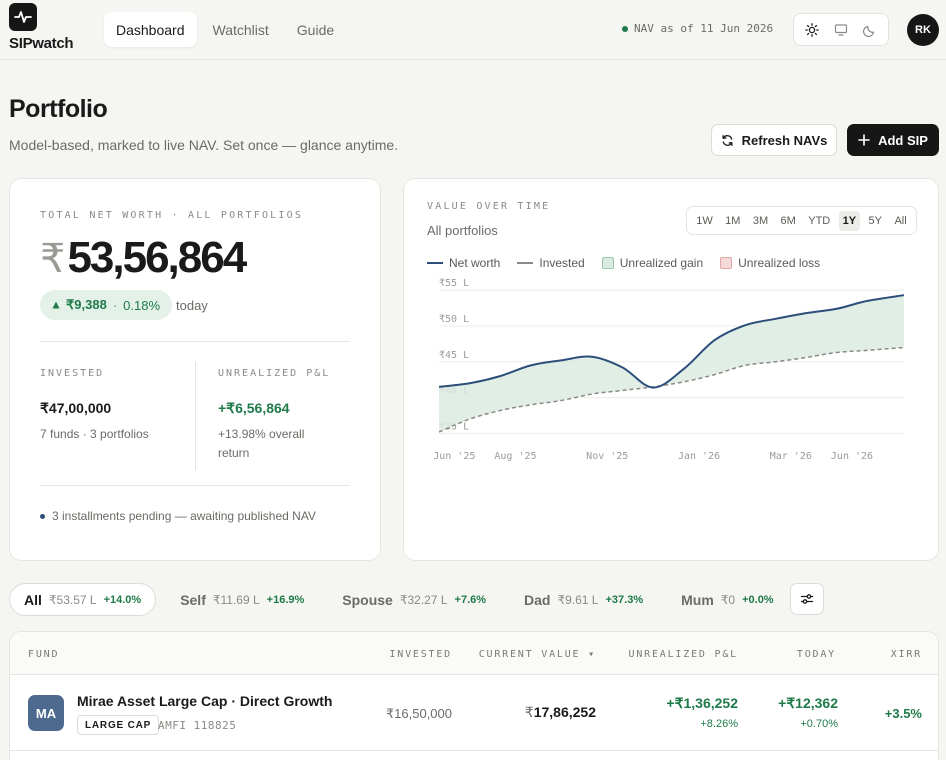 This screenshot has height=760, width=946. Describe the element at coordinates (704, 220) in the screenshot. I see `range-1w: 1W` at that location.